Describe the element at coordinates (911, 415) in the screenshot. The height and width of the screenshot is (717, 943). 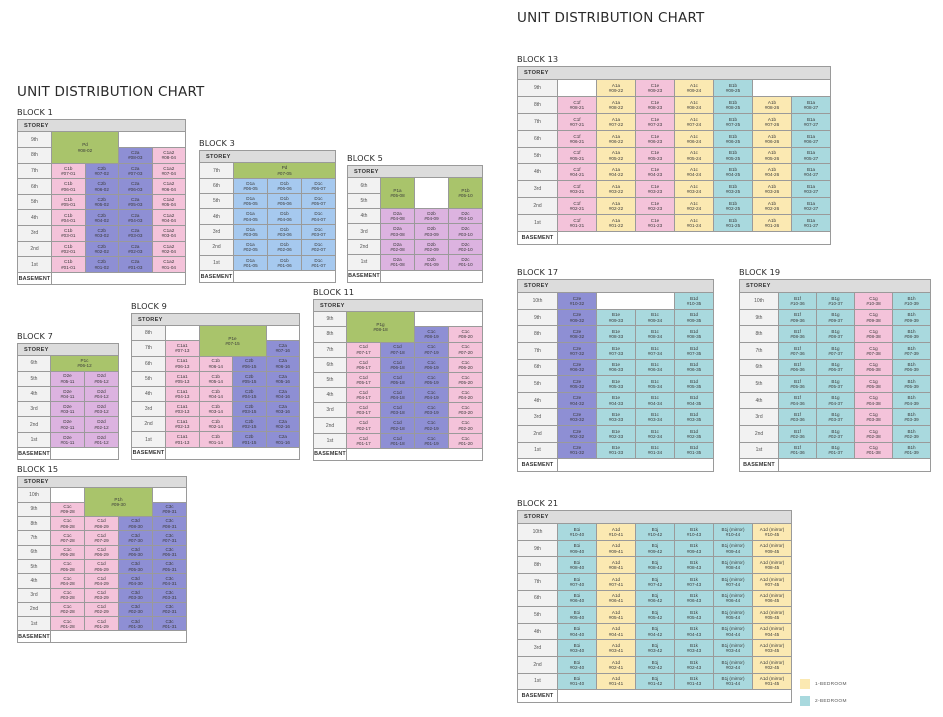
I see `unit-type: B1h` at that location.